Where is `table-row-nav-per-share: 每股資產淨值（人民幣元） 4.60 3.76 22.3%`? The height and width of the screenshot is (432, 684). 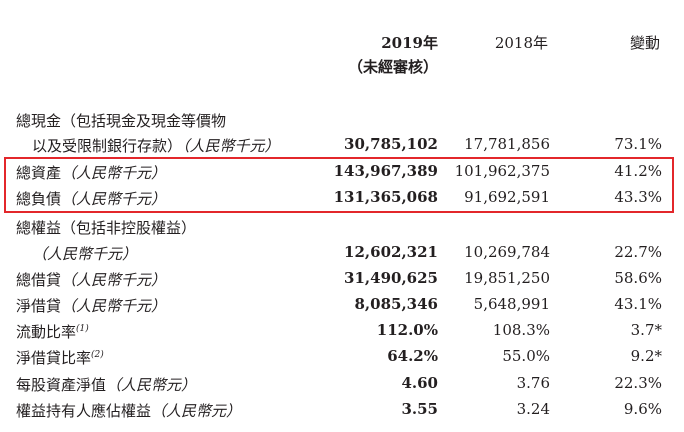
table-row-nav-per-share: 每股資產淨值（人民幣元） 4.60 3.76 22.3% is located at coordinates (342, 384).